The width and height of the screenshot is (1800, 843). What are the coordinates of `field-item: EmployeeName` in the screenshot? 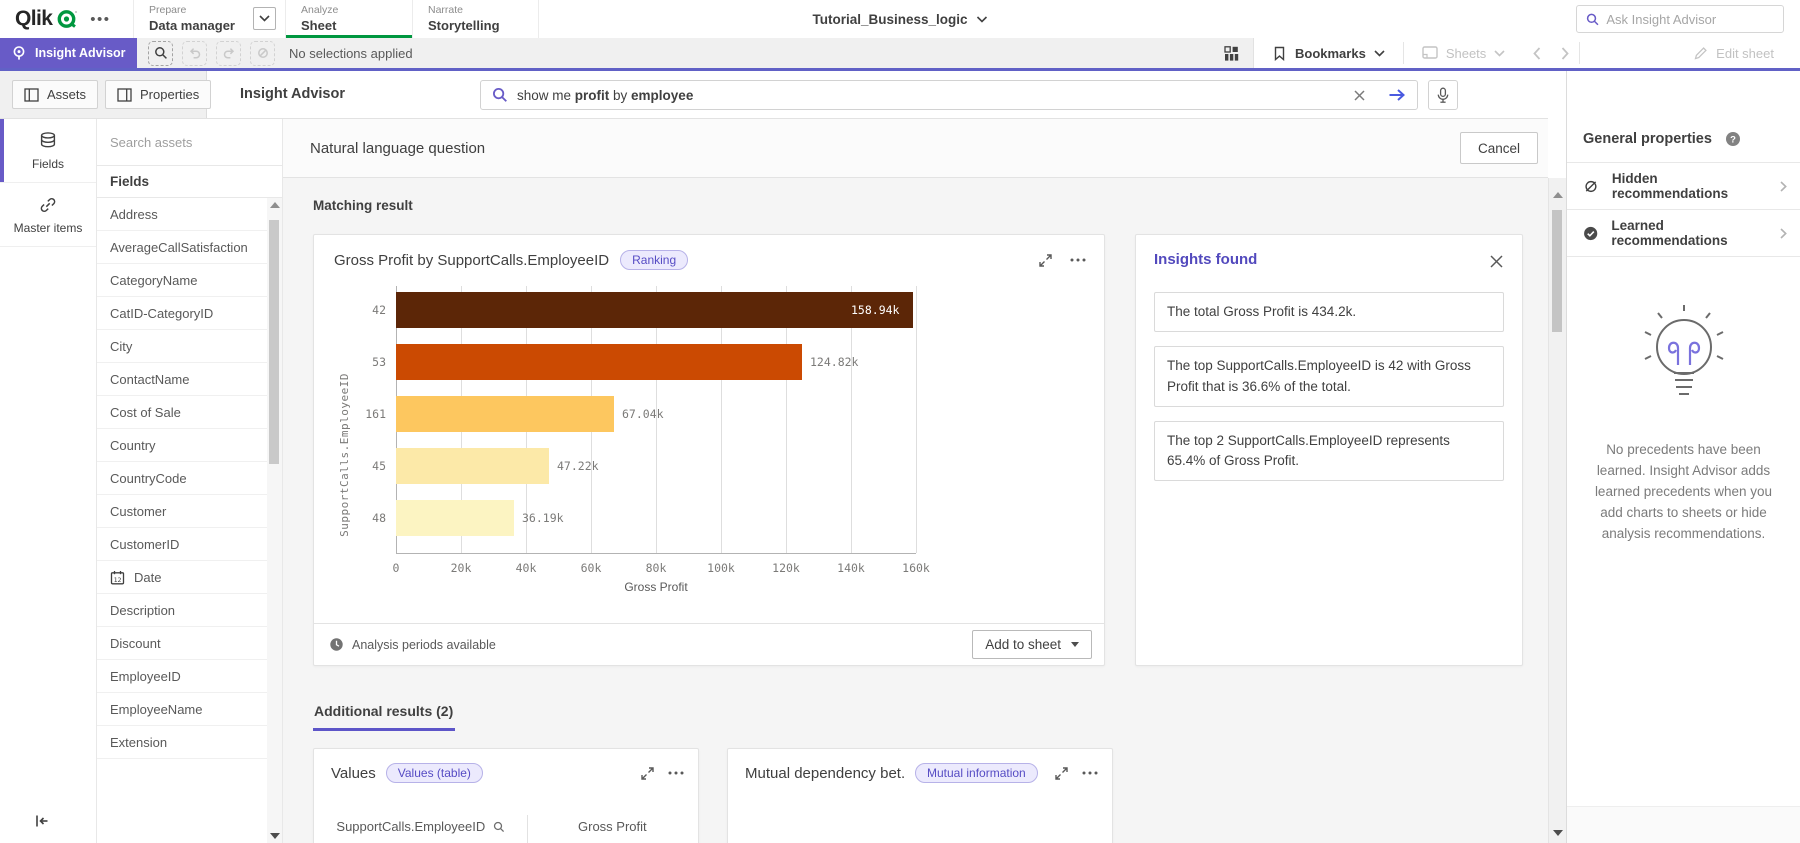 It's located at (189, 709).